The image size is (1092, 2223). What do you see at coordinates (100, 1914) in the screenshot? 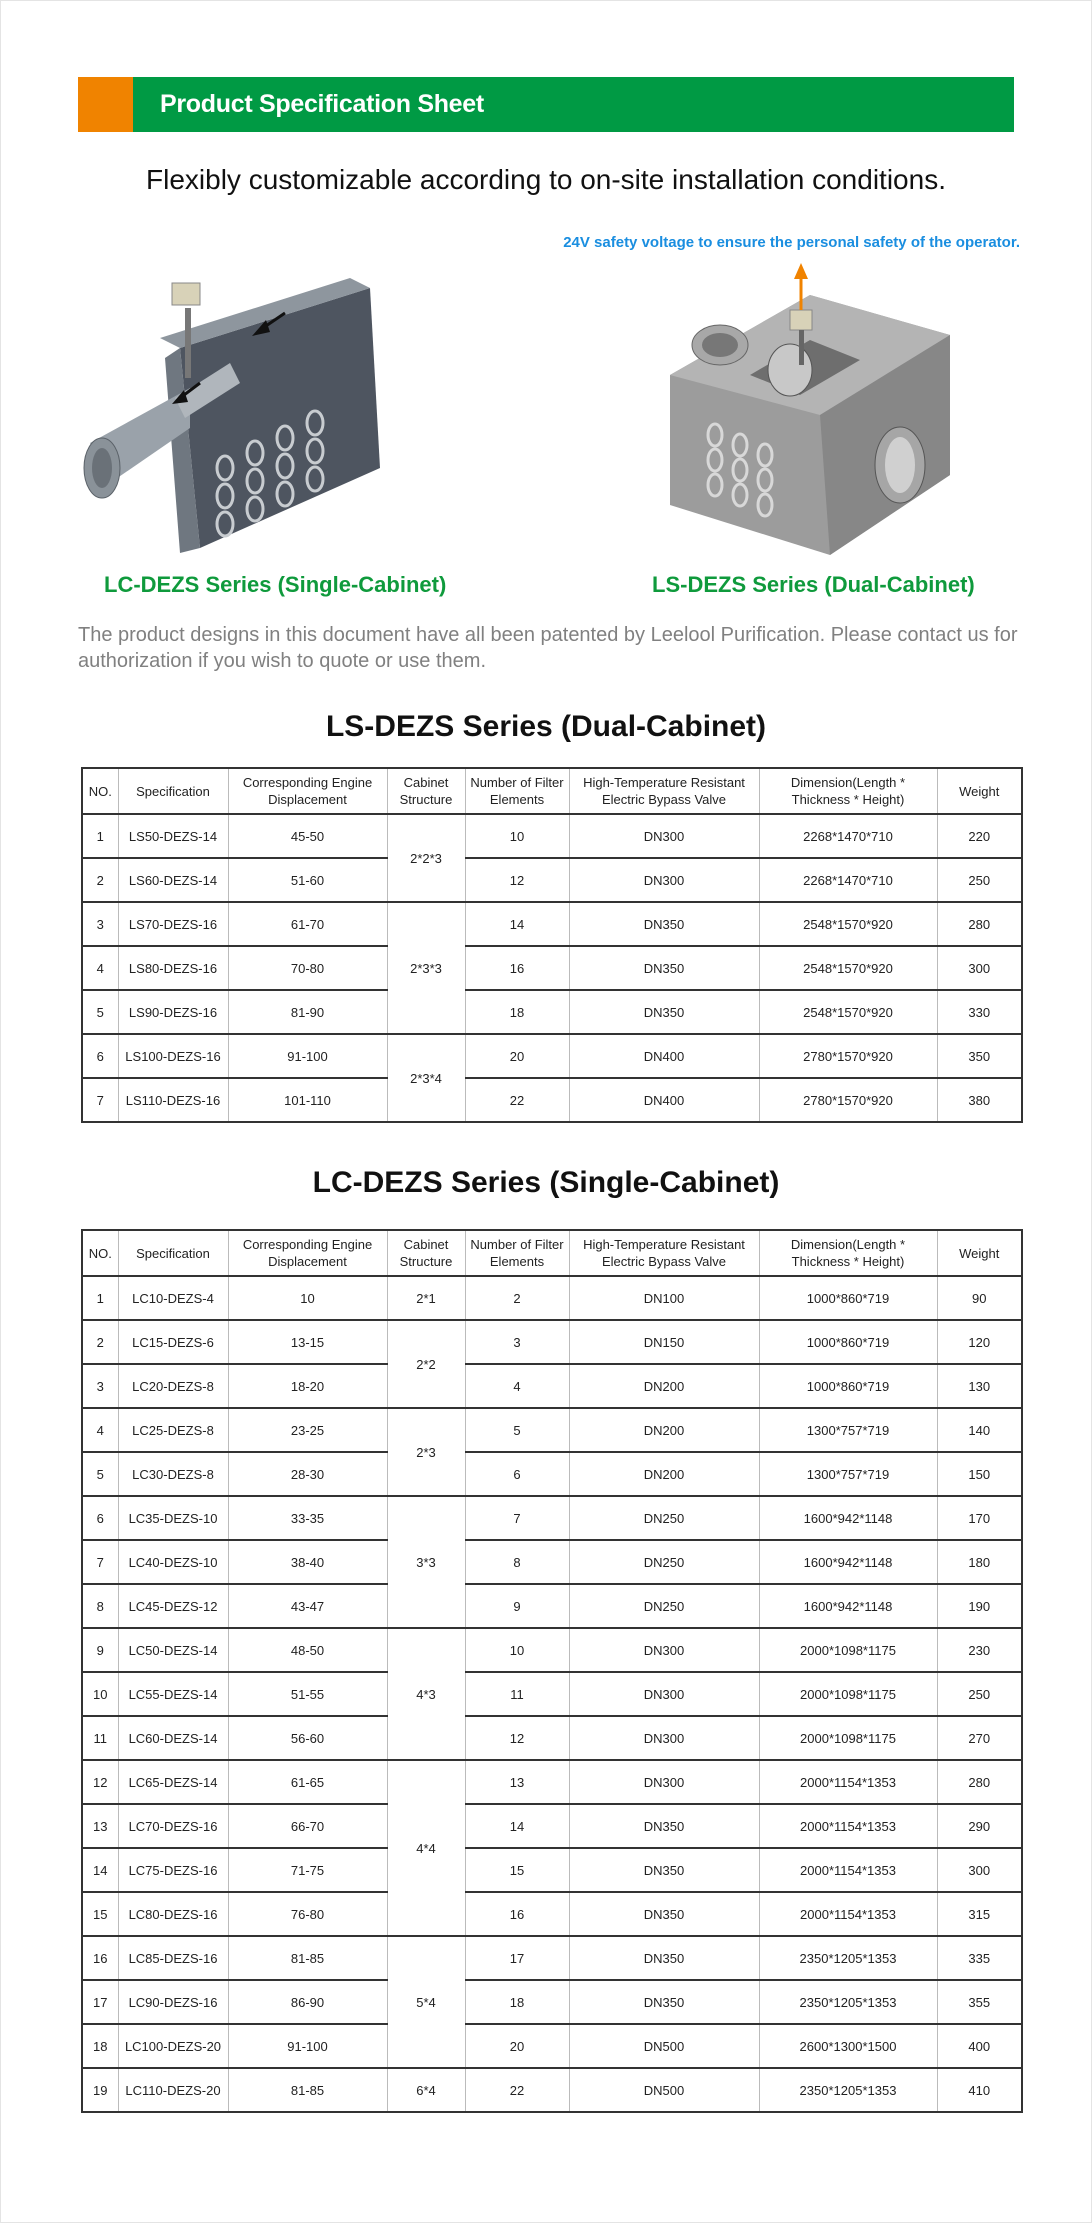
I see `cell-no: 15` at bounding box center [100, 1914].